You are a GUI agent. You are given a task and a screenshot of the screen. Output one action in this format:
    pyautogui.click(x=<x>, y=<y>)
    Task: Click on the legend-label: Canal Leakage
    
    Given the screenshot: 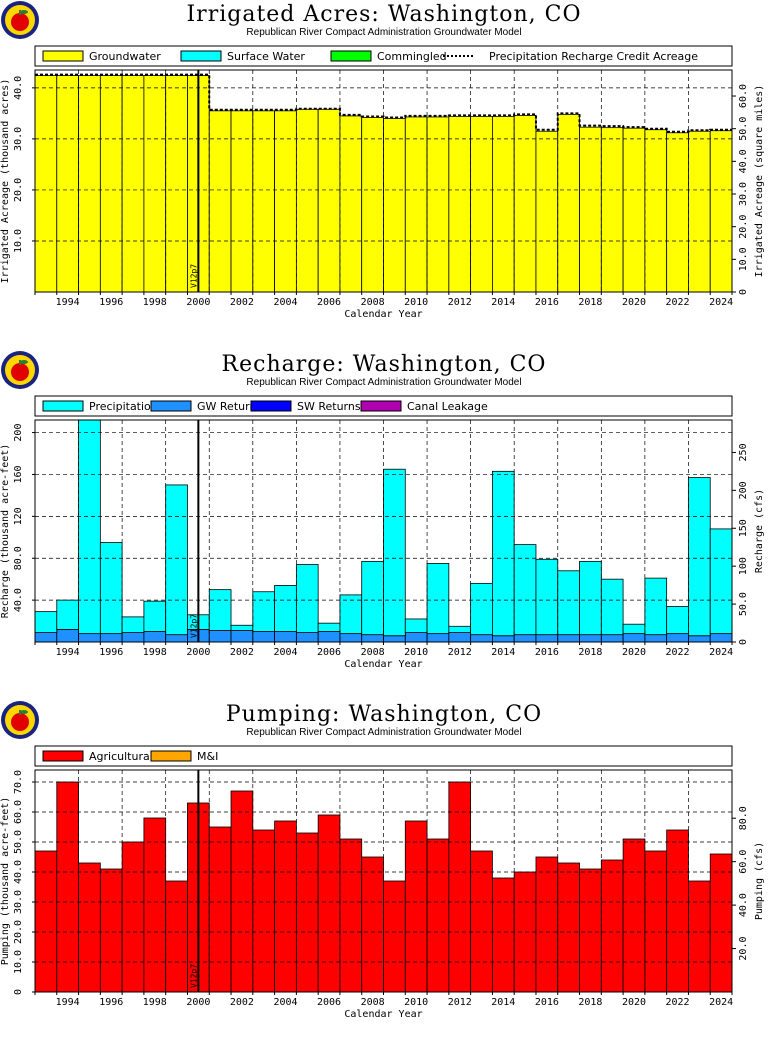 What is the action you would take?
    pyautogui.click(x=447, y=406)
    